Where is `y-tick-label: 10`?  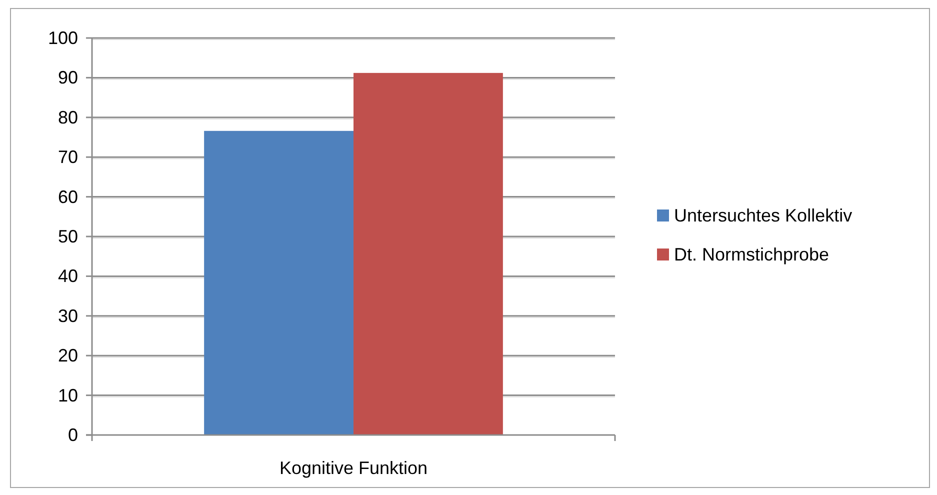
y-tick-label: 10 is located at coordinates (68, 395).